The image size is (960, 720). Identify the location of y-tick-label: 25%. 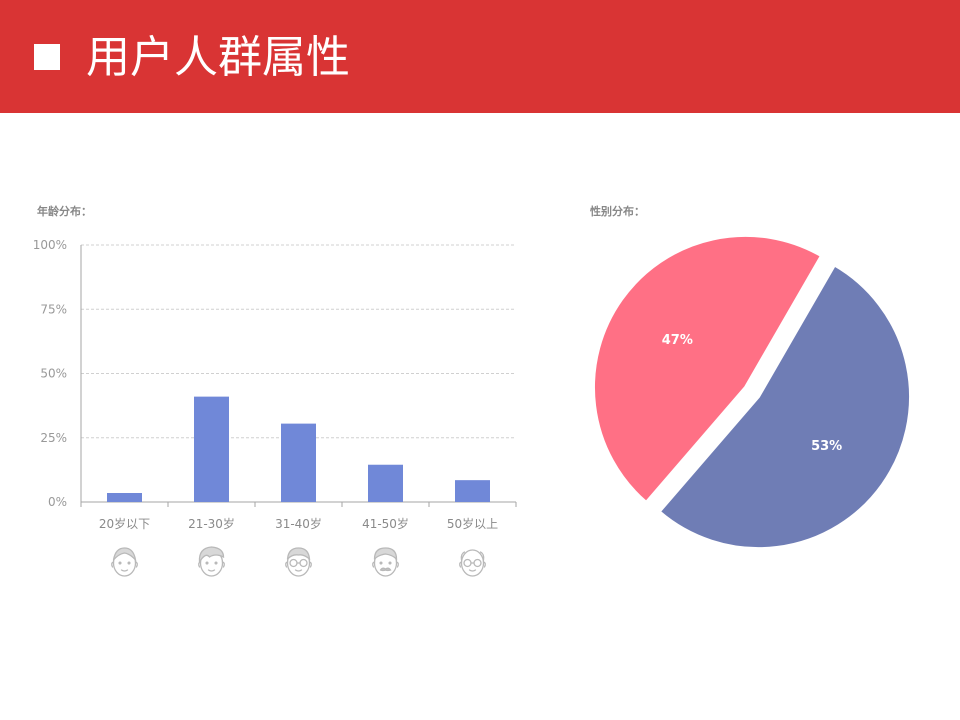
(53, 438).